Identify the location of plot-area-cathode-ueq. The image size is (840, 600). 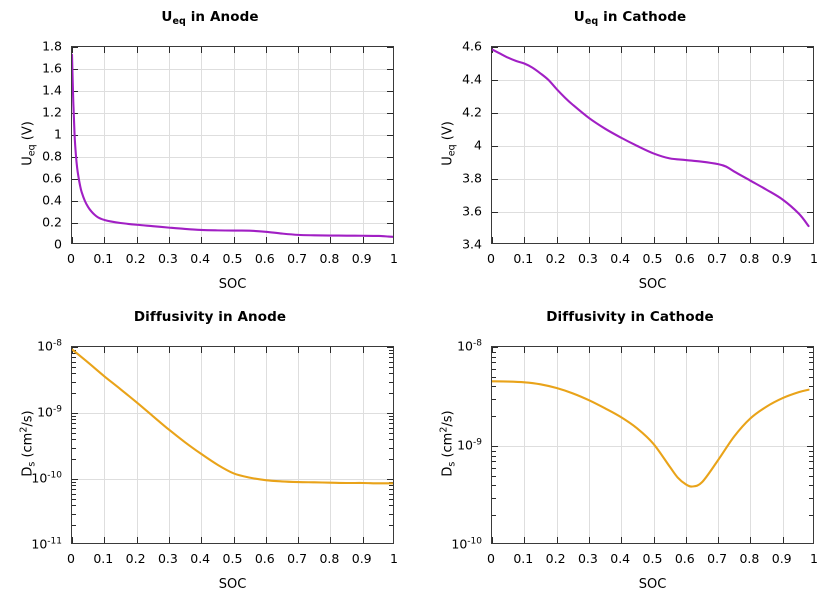
(652, 145).